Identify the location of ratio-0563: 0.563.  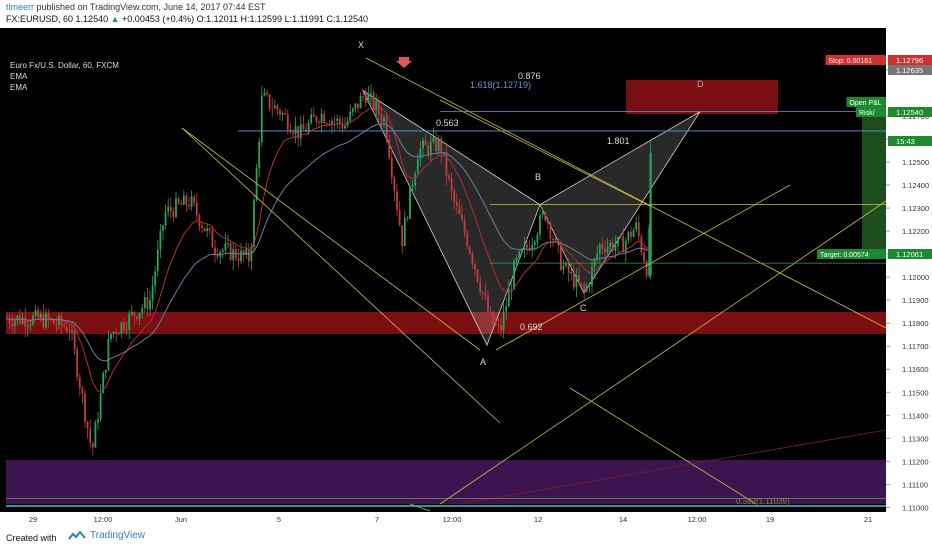
(447, 123).